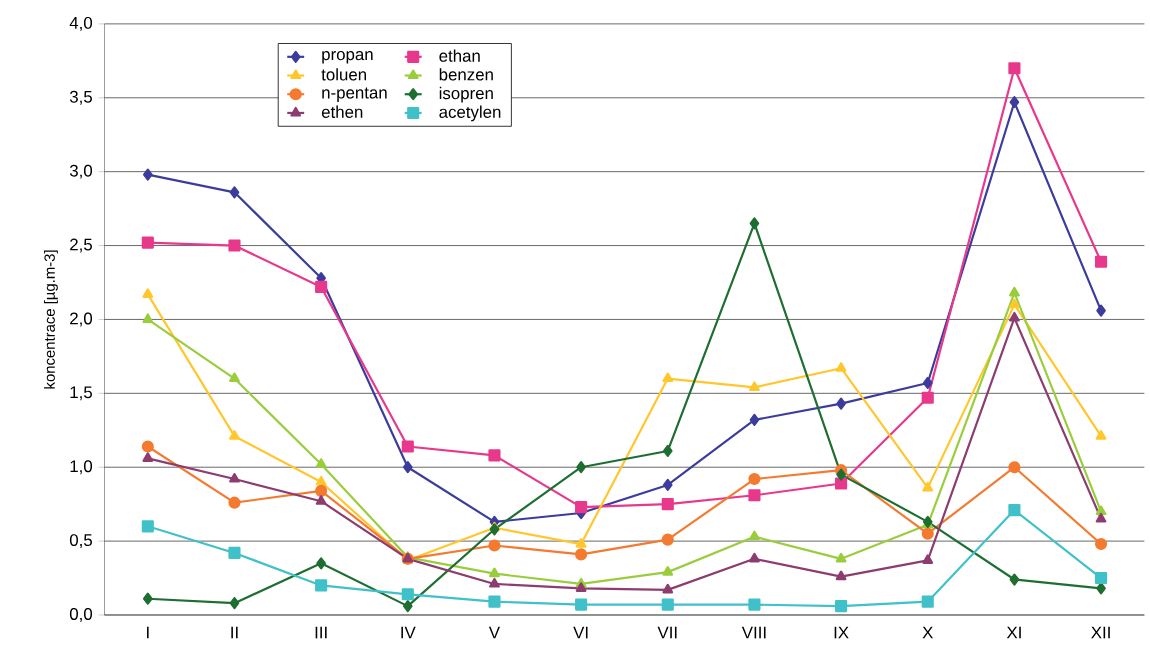 The image size is (1150, 654). Describe the element at coordinates (470, 113) in the screenshot. I see `legend-label: acetylen` at that location.